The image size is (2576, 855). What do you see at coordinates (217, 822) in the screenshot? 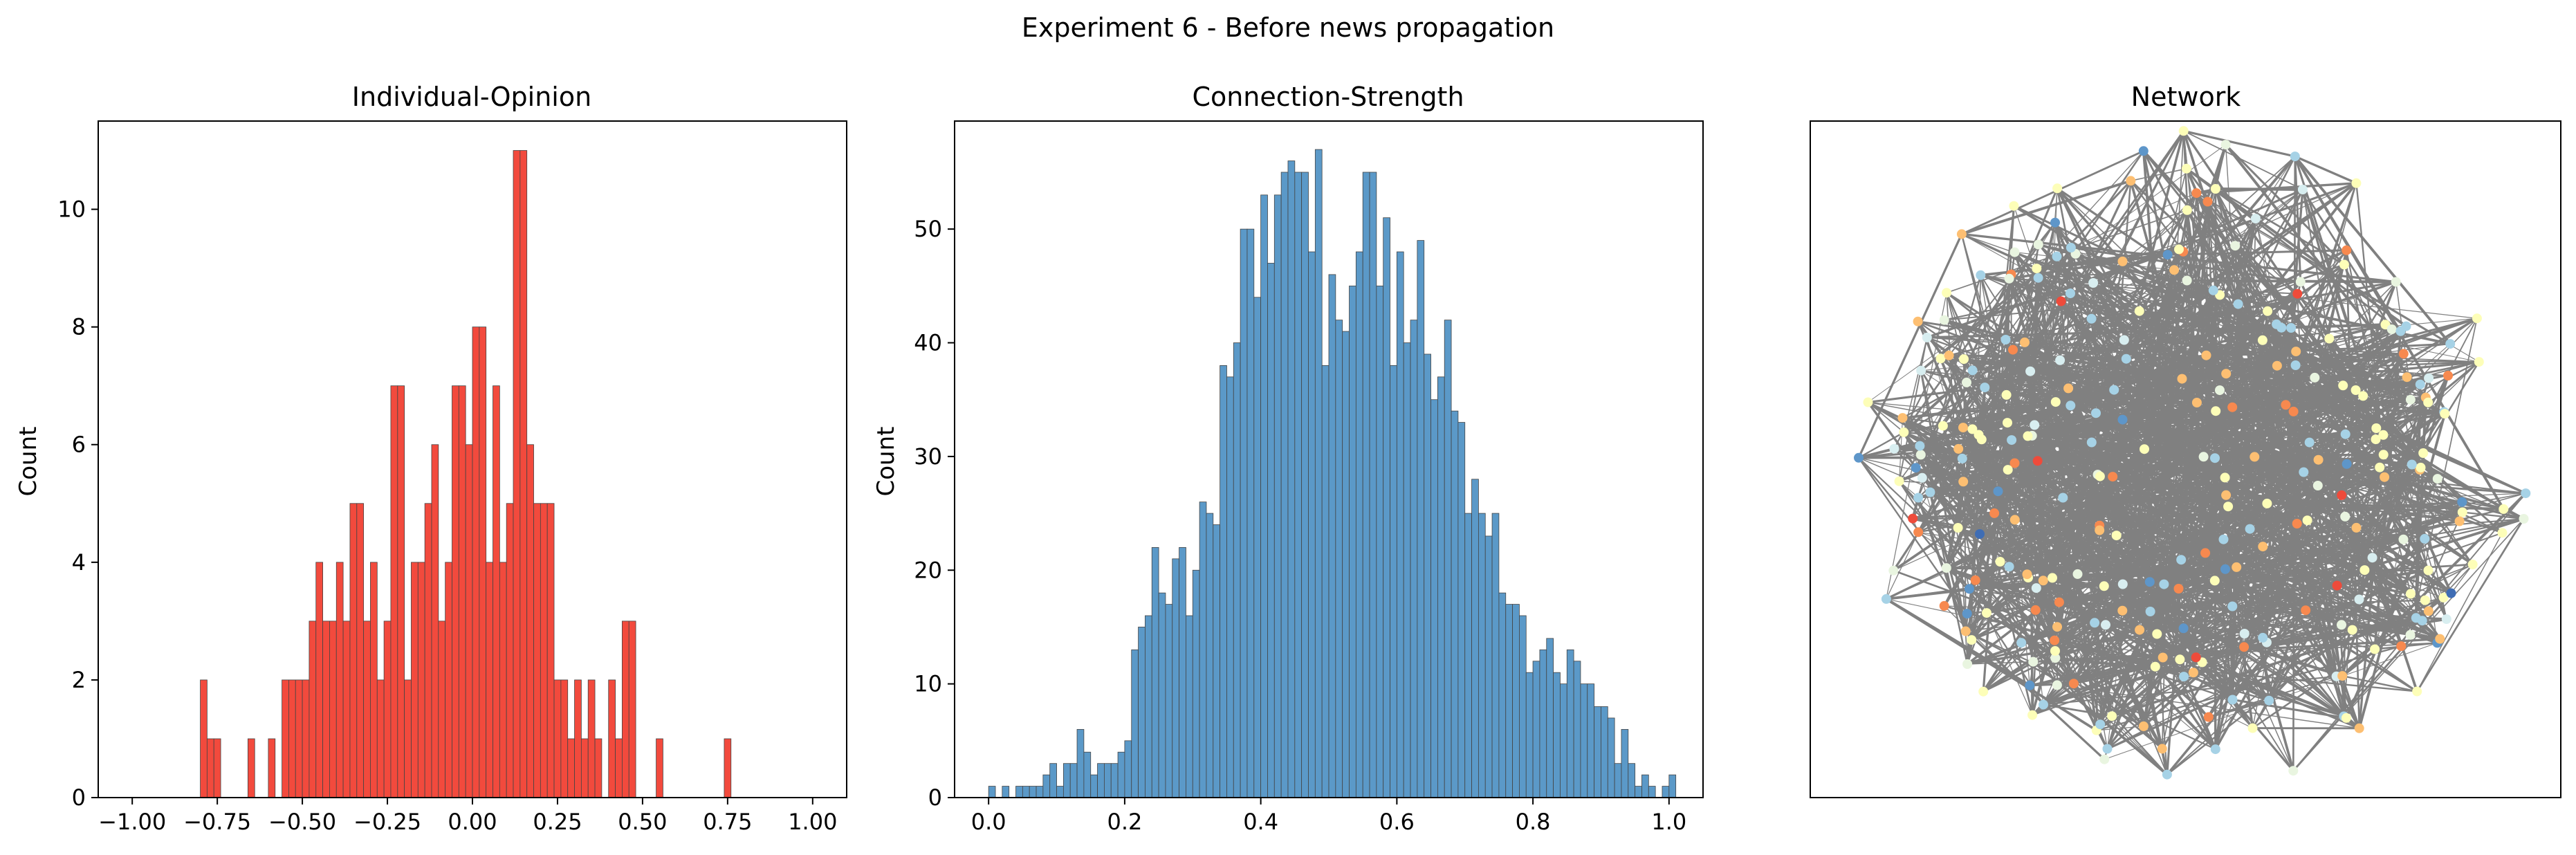
I see `opinion-x-tick-label: −0.75` at bounding box center [217, 822].